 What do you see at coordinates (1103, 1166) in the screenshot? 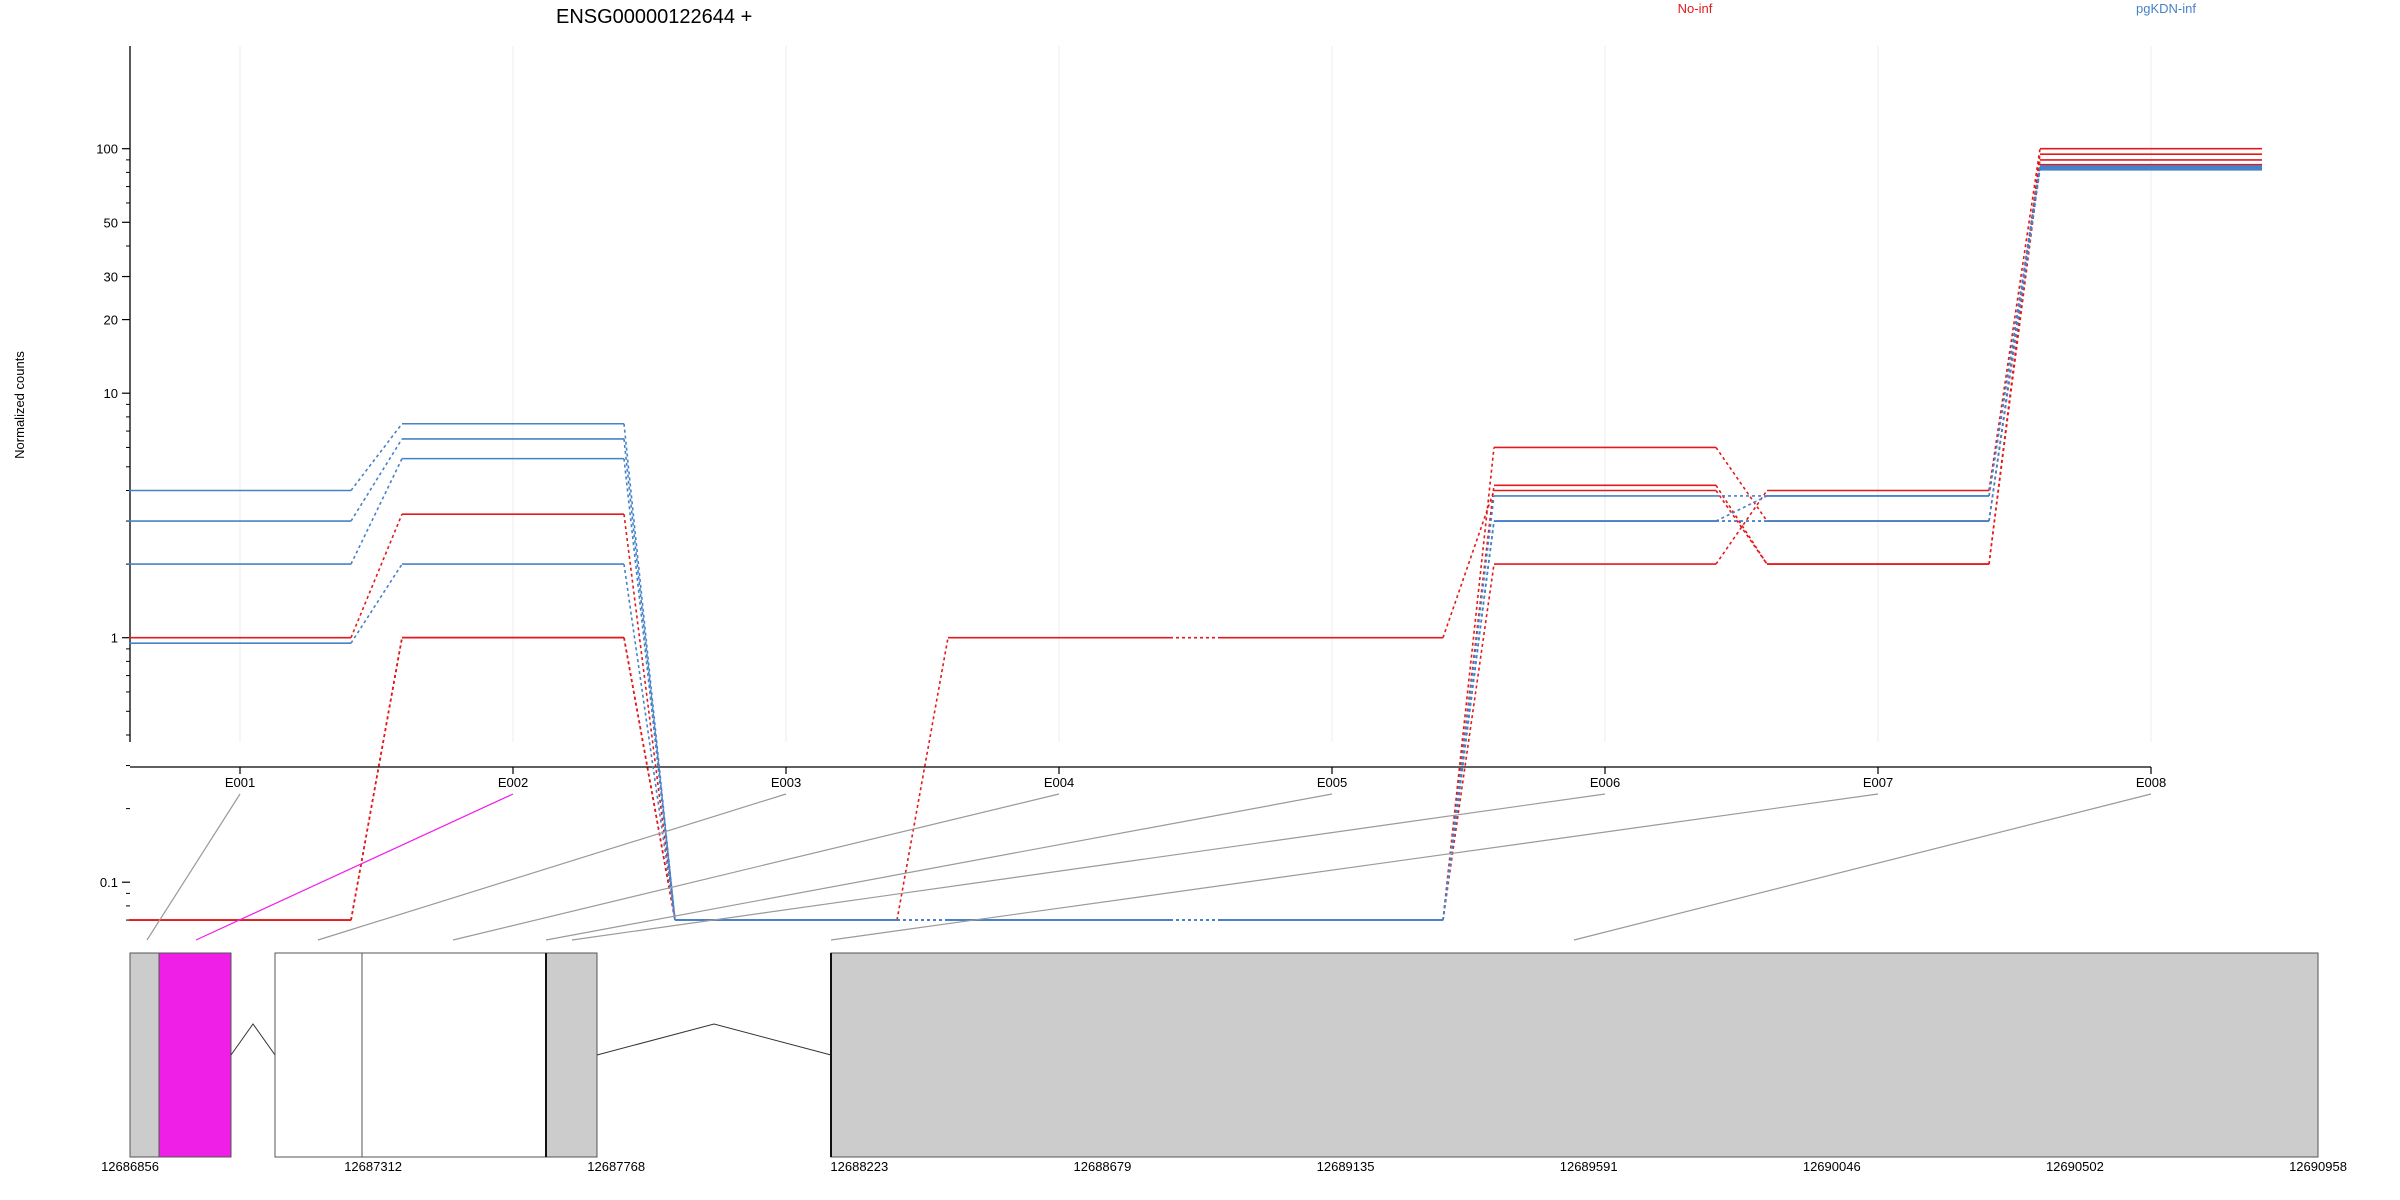
I see `coordinate-label: 12688679` at bounding box center [1103, 1166].